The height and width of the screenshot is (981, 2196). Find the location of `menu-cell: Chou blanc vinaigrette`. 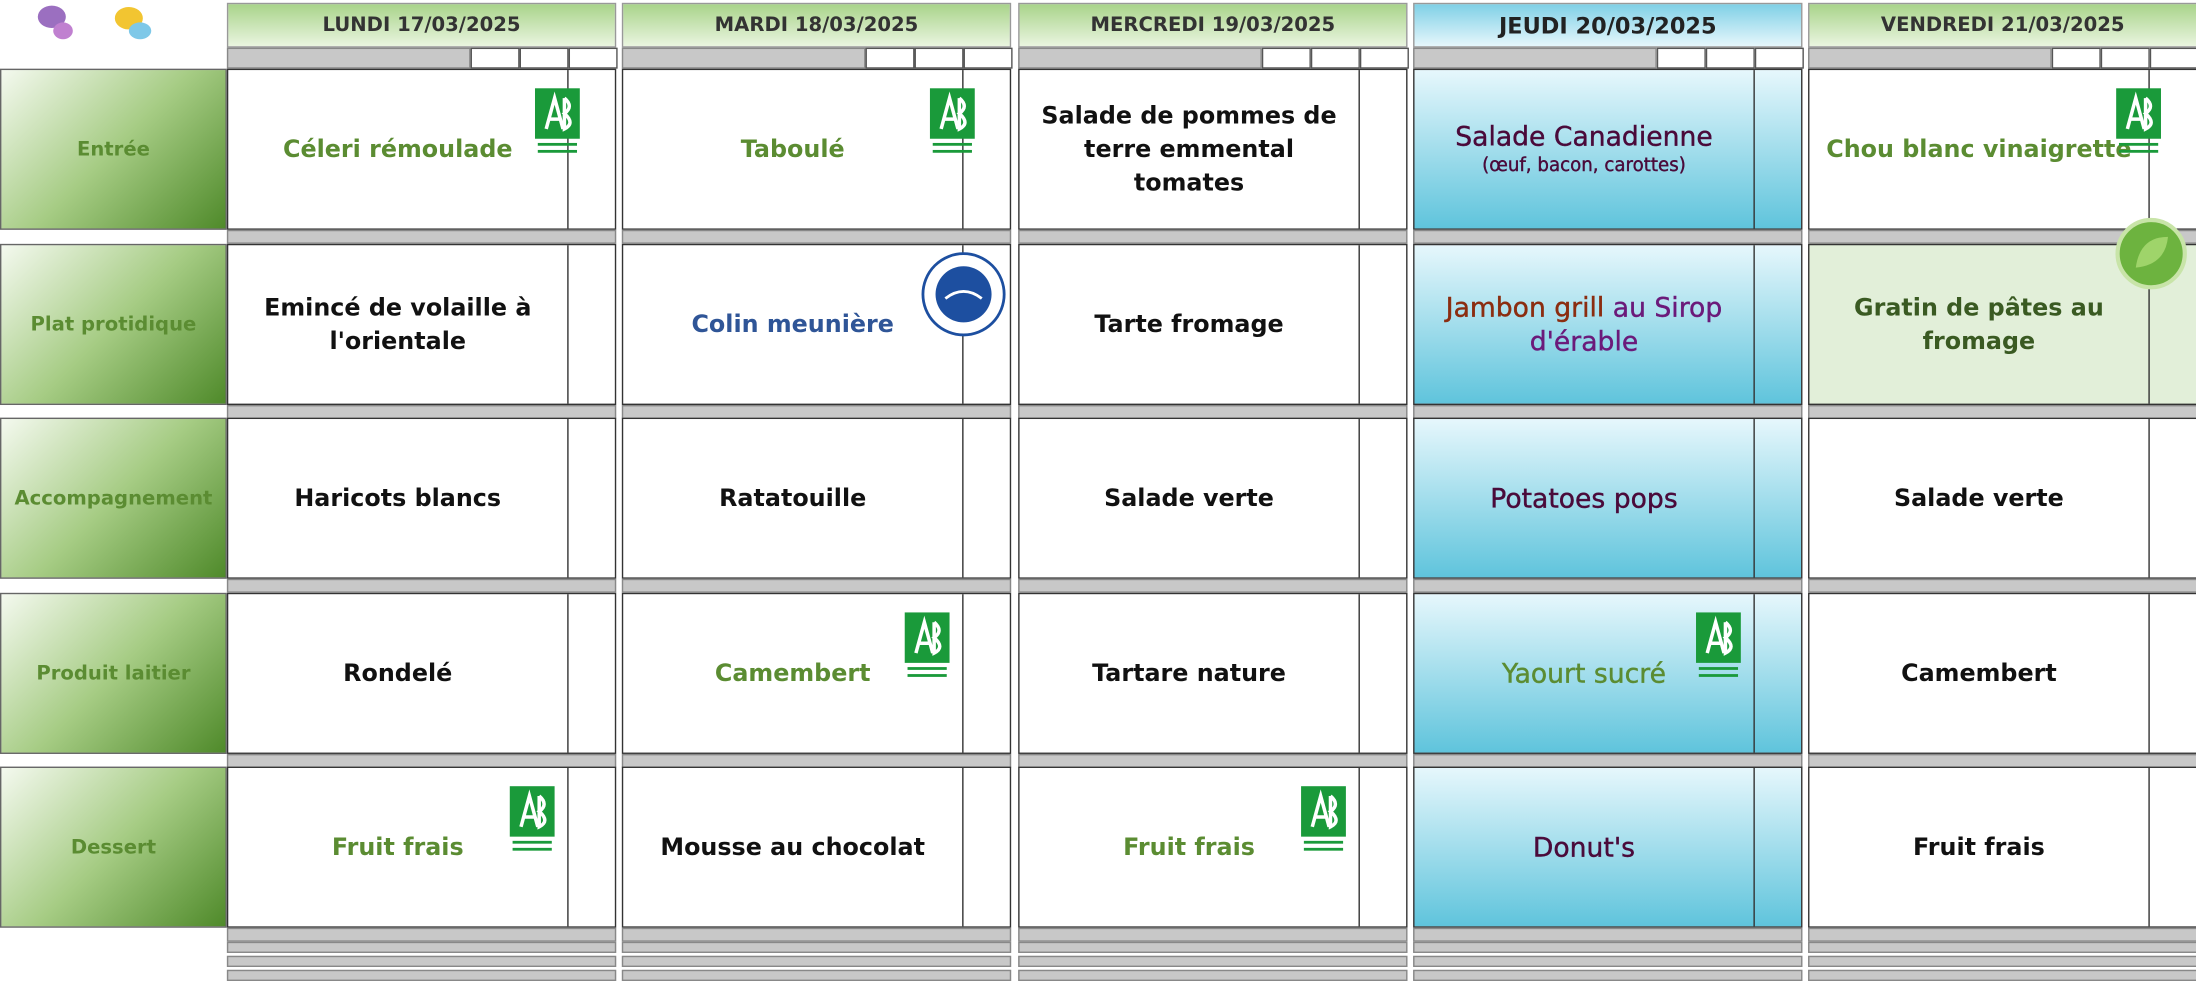

menu-cell: Chou blanc vinaigrette is located at coordinates (2002, 149).